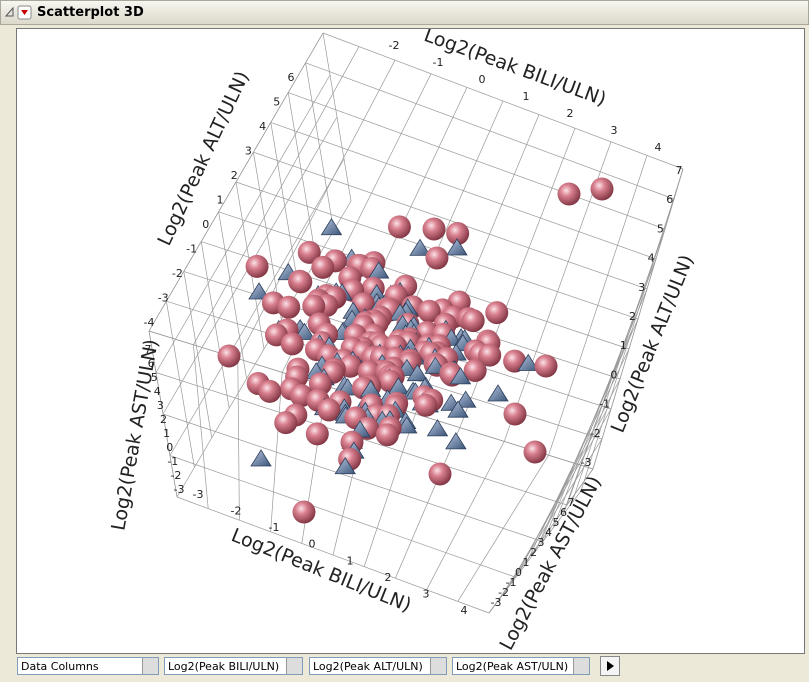  What do you see at coordinates (149, 322) in the screenshot?
I see `tick-label: -4` at bounding box center [149, 322].